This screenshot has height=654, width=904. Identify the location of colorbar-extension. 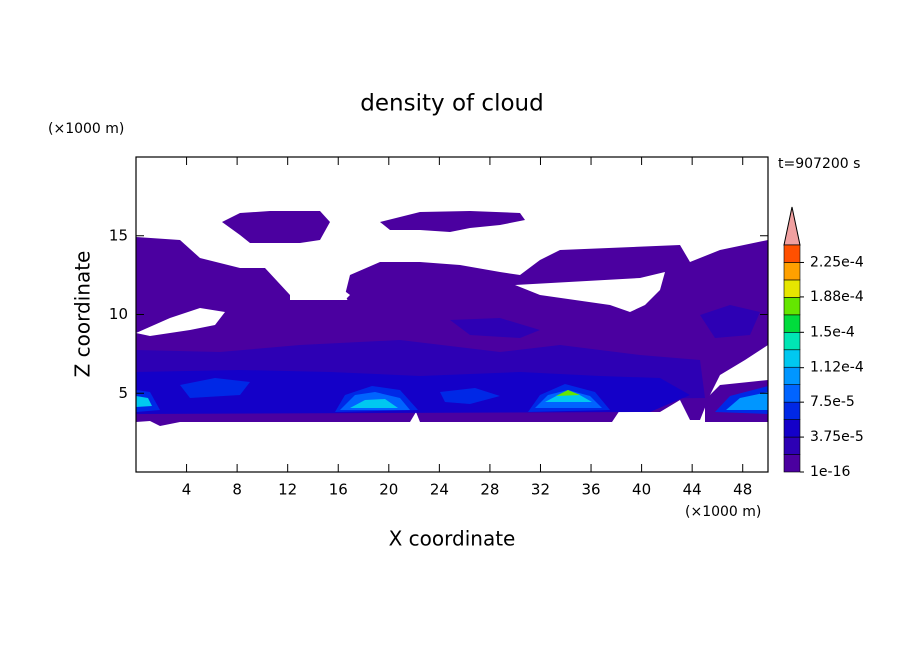
(792, 226).